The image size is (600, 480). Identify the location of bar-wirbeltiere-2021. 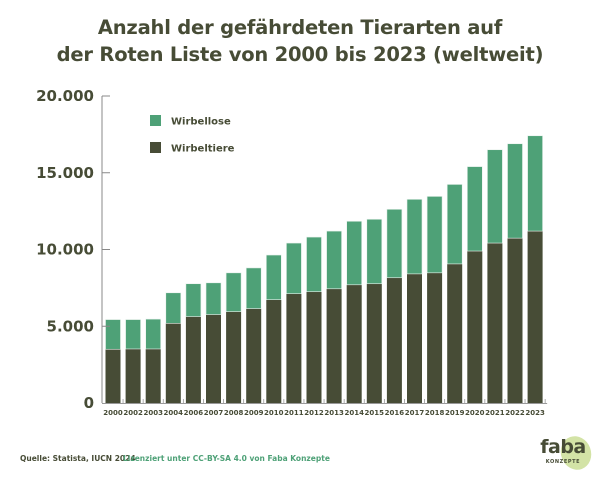
(495, 323).